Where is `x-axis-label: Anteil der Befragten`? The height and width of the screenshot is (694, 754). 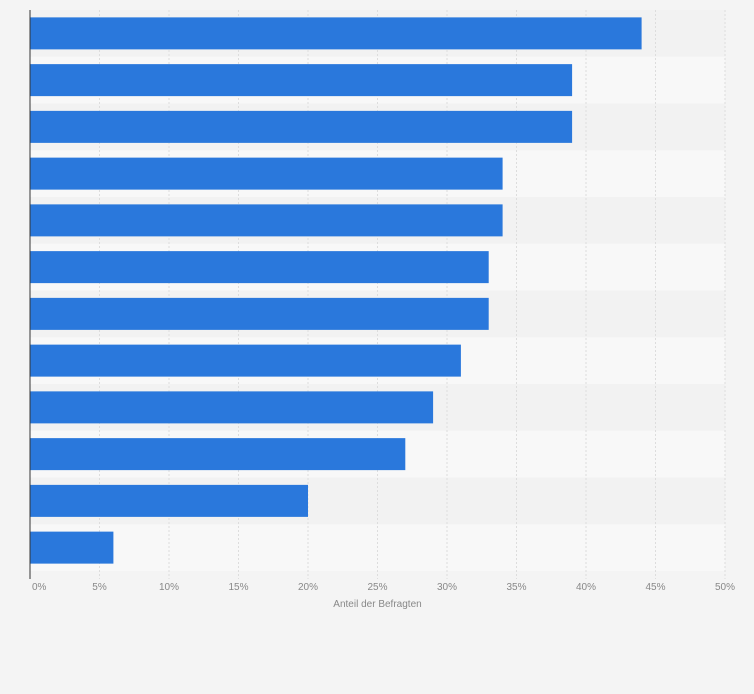 x-axis-label: Anteil der Befragten is located at coordinates (377, 604).